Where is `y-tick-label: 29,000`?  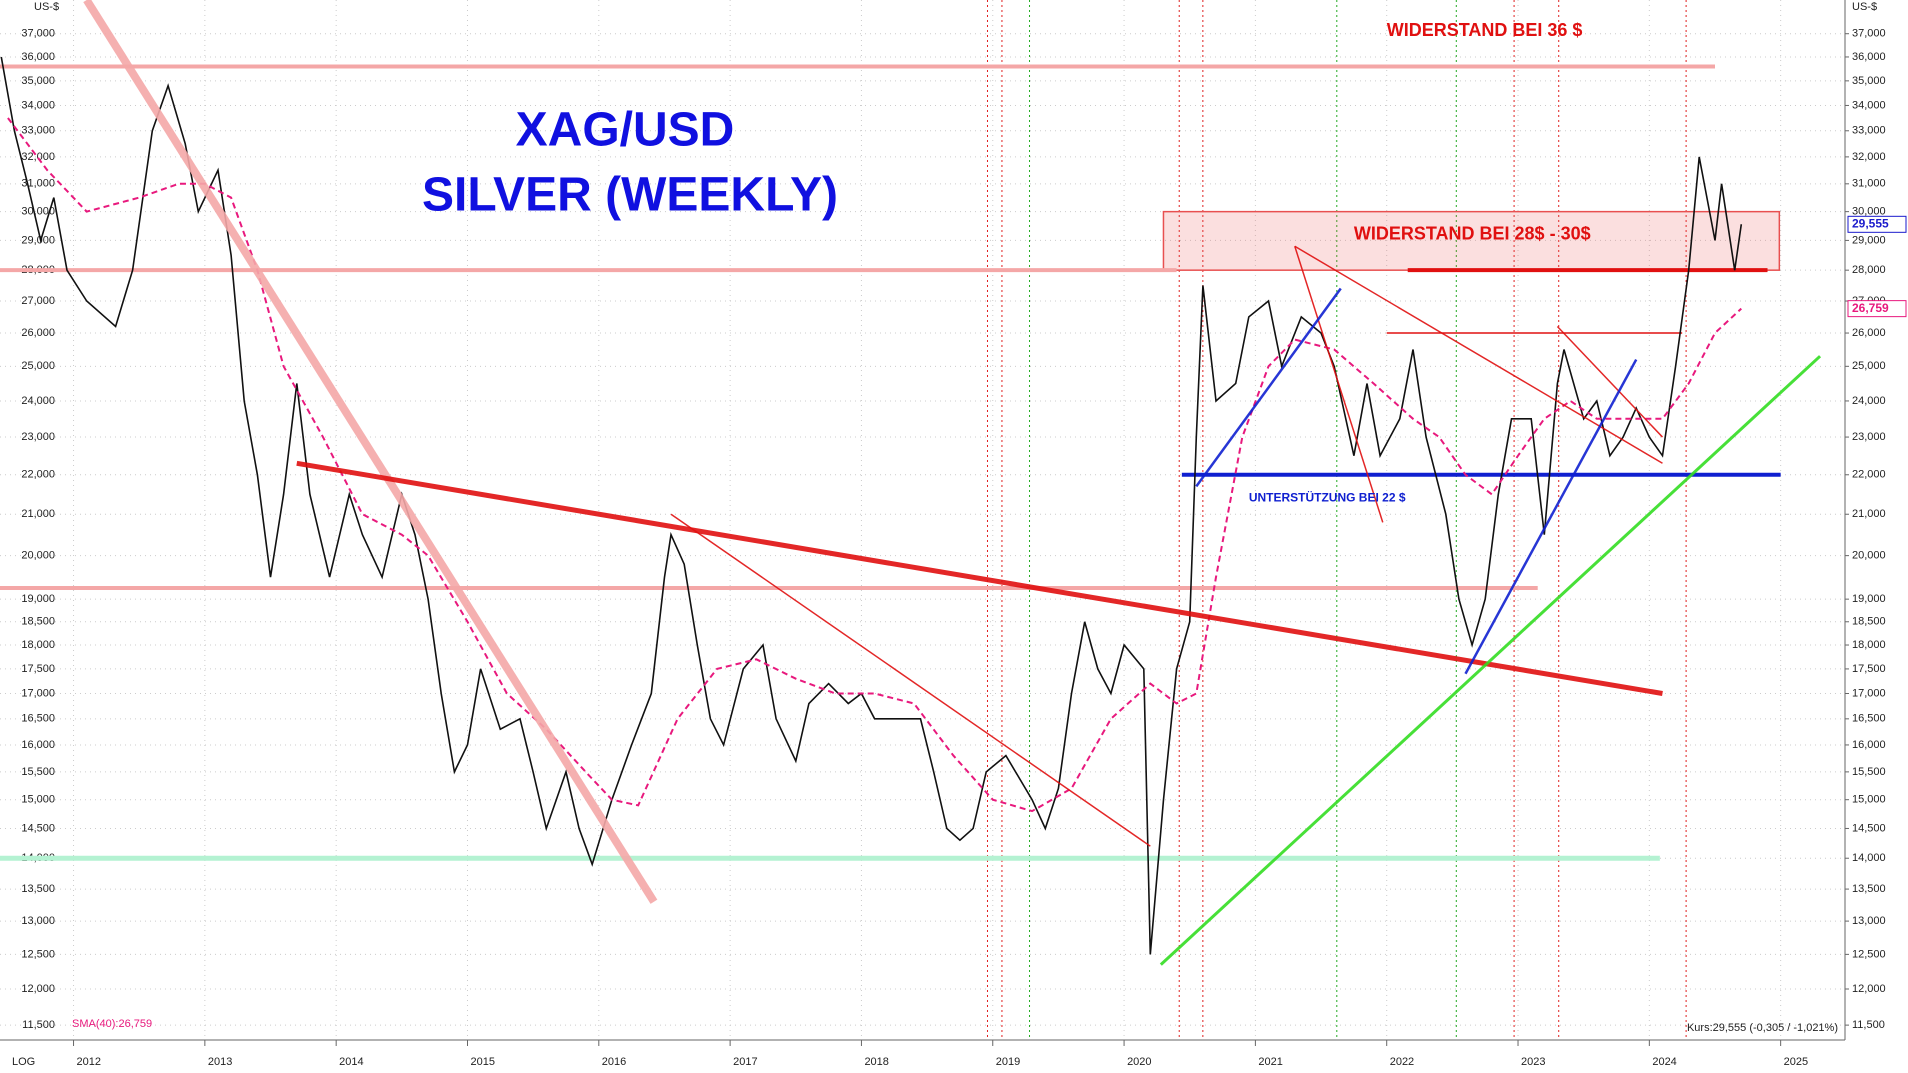
y-tick-label: 29,000 is located at coordinates (38, 240).